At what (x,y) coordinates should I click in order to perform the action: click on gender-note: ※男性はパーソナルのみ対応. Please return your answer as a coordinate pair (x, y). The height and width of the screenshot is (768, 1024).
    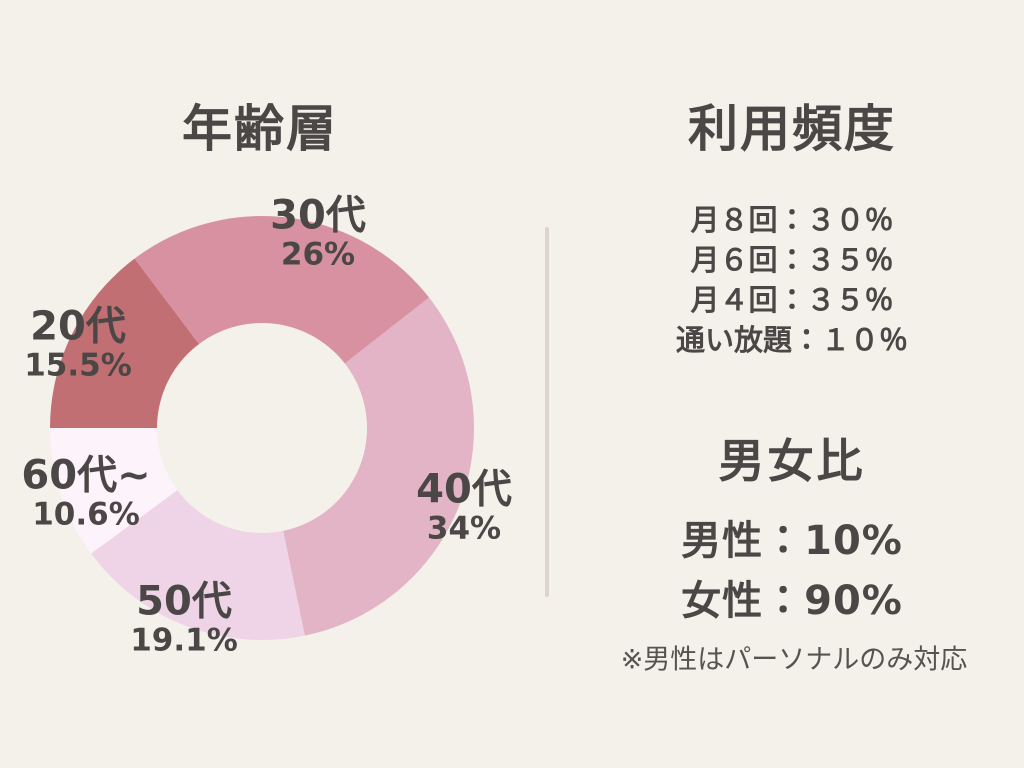
    Looking at the image, I should click on (794, 660).